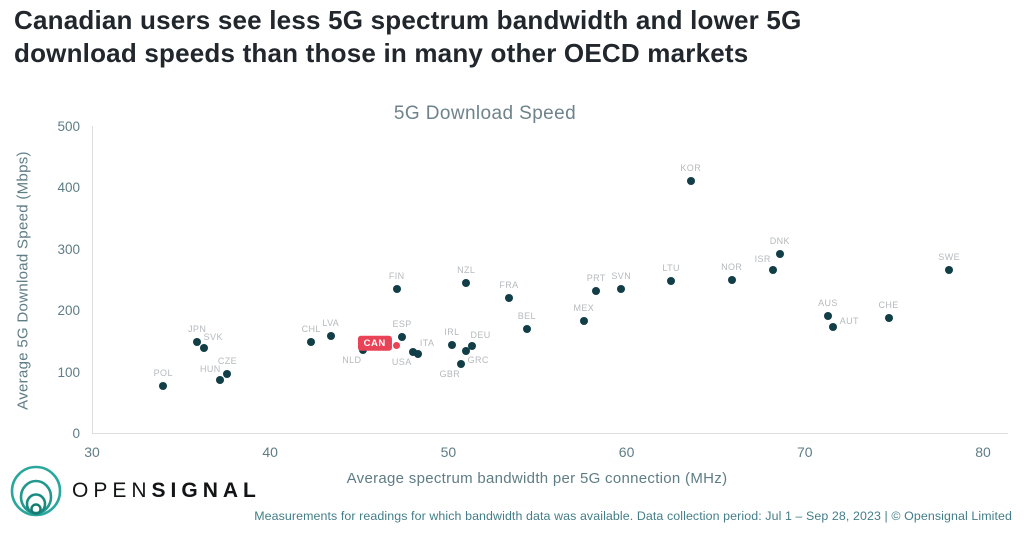 The height and width of the screenshot is (535, 1024). I want to click on label-NZL: NZL, so click(466, 269).